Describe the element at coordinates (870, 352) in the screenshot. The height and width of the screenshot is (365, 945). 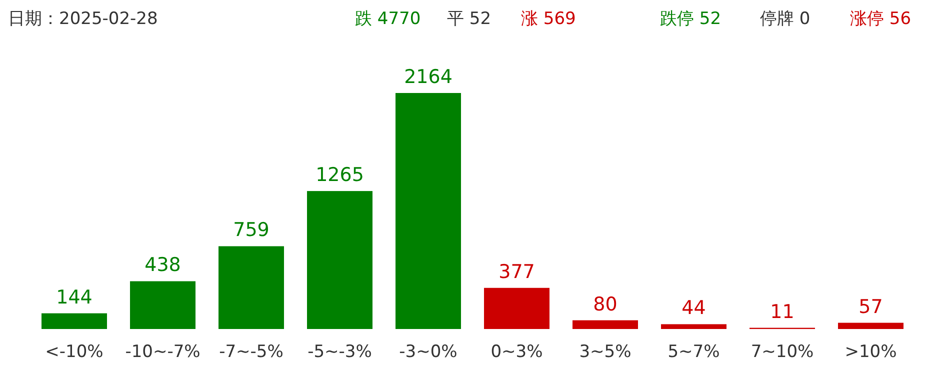
I see `x-tick-label: >10%` at that location.